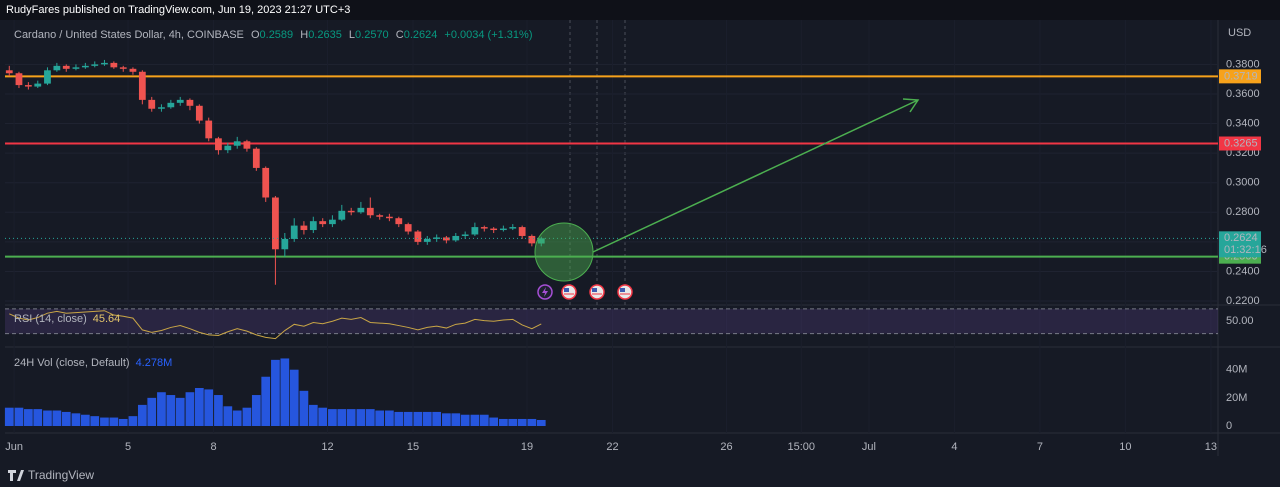 The image size is (1280, 487). Describe the element at coordinates (413, 447) in the screenshot. I see `x-tick-label: 15` at that location.